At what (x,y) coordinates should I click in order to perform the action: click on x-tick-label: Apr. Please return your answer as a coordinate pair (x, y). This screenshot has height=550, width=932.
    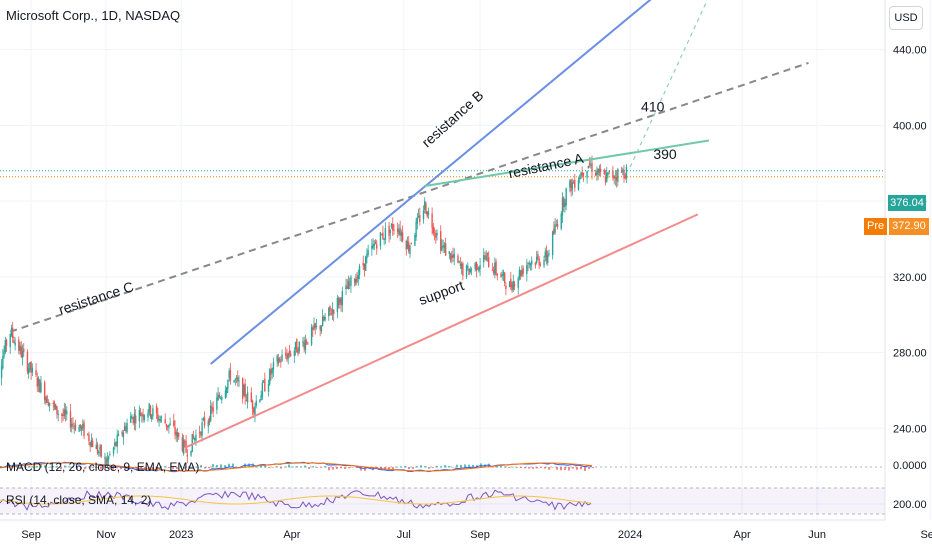
    Looking at the image, I should click on (291, 535).